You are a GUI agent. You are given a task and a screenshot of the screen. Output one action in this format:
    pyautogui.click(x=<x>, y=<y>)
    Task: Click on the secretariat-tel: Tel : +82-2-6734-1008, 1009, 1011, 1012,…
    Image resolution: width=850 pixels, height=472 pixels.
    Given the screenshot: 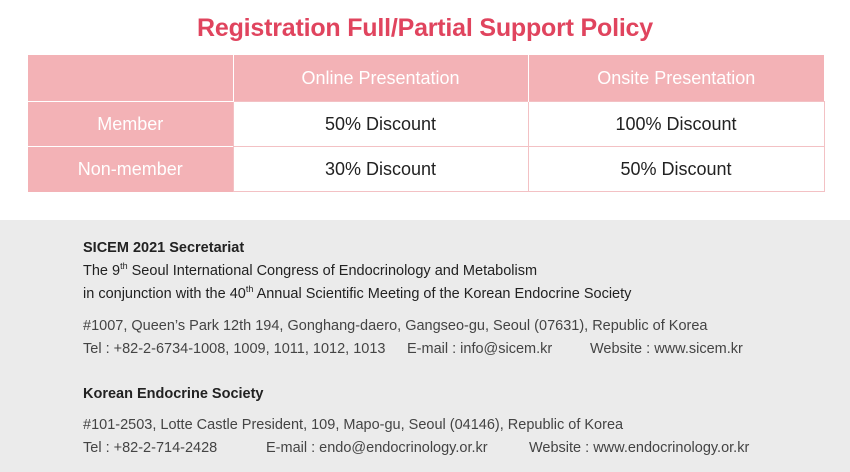 What is the action you would take?
    pyautogui.click(x=234, y=349)
    